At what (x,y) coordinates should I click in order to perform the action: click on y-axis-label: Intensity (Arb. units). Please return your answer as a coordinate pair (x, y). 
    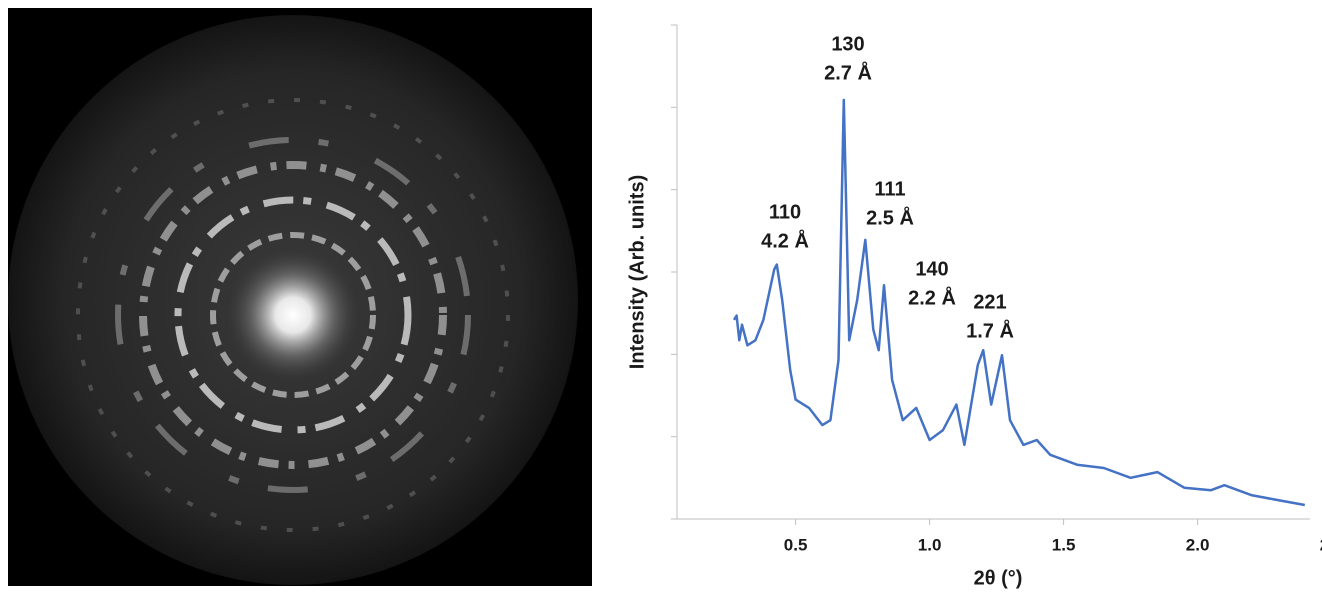
    Looking at the image, I should click on (637, 272).